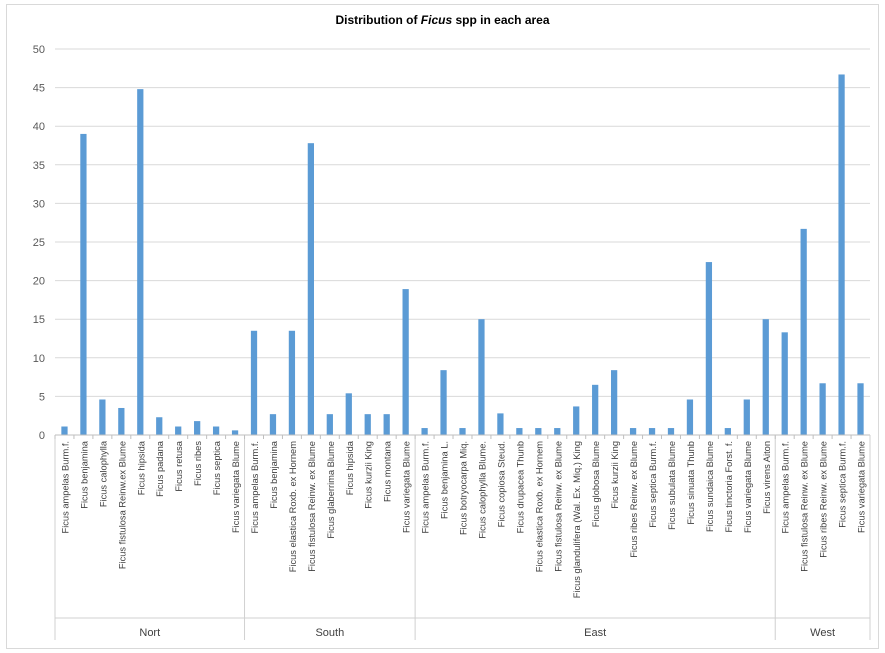  What do you see at coordinates (39, 89) in the screenshot?
I see `y-tick-label: 45` at bounding box center [39, 89].